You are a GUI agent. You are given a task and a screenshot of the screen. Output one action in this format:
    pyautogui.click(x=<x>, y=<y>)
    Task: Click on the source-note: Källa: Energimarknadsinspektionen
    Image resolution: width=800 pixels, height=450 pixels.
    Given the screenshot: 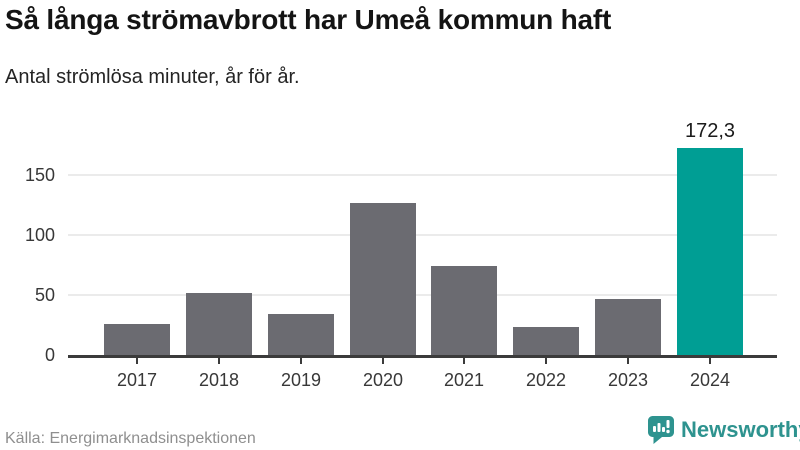 What is the action you would take?
    pyautogui.click(x=130, y=438)
    